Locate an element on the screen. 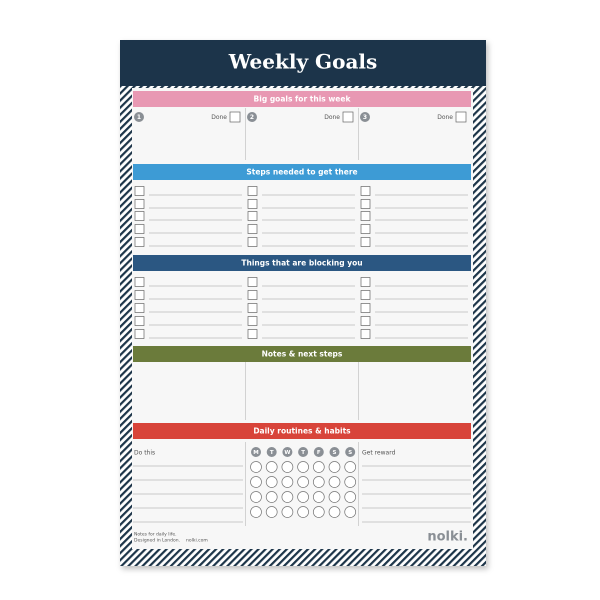 This screenshot has height=600, width=600. goal-number: 2 is located at coordinates (252, 117).